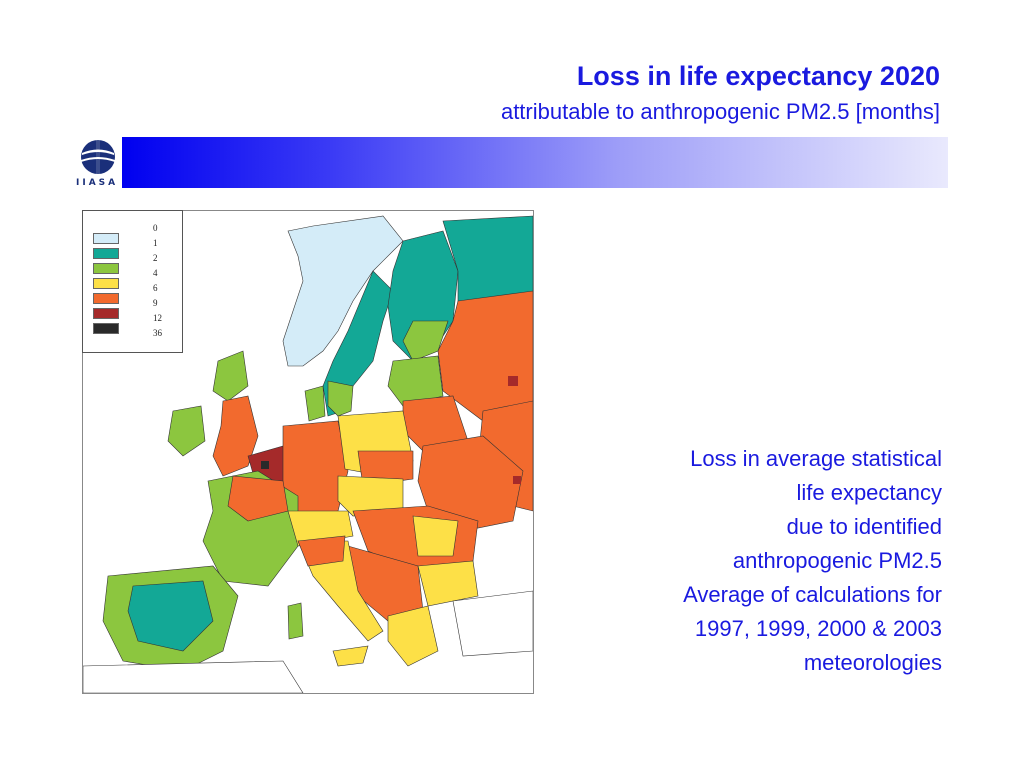  Describe the element at coordinates (492, 623) in the screenshot. I see `region-turkey` at that location.